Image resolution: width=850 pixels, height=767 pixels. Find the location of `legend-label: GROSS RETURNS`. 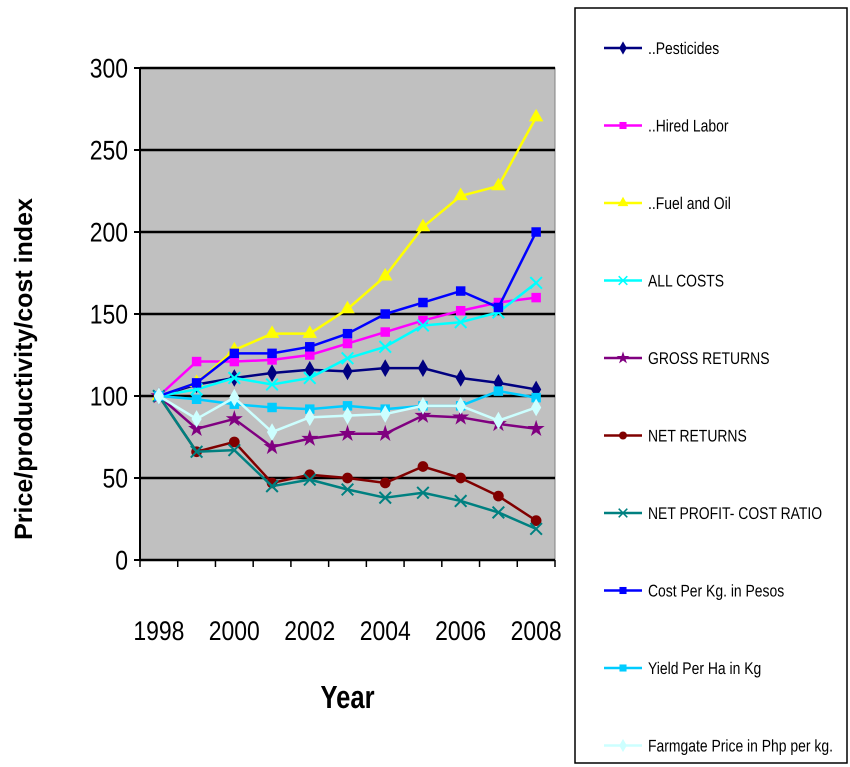

legend-label: GROSS RETURNS is located at coordinates (709, 359).